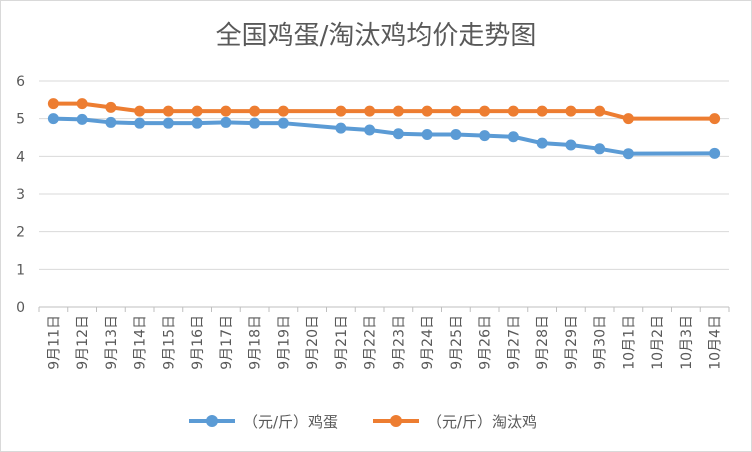 This screenshot has width=752, height=452. Describe the element at coordinates (20, 308) in the screenshot. I see `y-tick-label: 0` at that location.